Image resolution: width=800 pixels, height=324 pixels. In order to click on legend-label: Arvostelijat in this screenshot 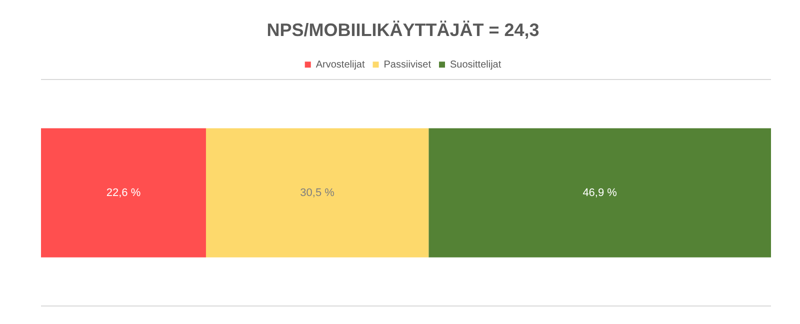, I will do `click(340, 64)`.